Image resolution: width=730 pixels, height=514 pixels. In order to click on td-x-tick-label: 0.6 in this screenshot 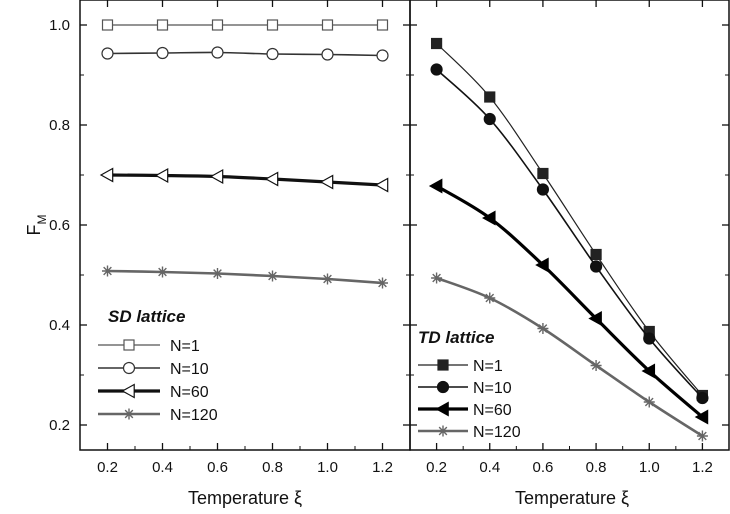, I will do `click(542, 467)`.